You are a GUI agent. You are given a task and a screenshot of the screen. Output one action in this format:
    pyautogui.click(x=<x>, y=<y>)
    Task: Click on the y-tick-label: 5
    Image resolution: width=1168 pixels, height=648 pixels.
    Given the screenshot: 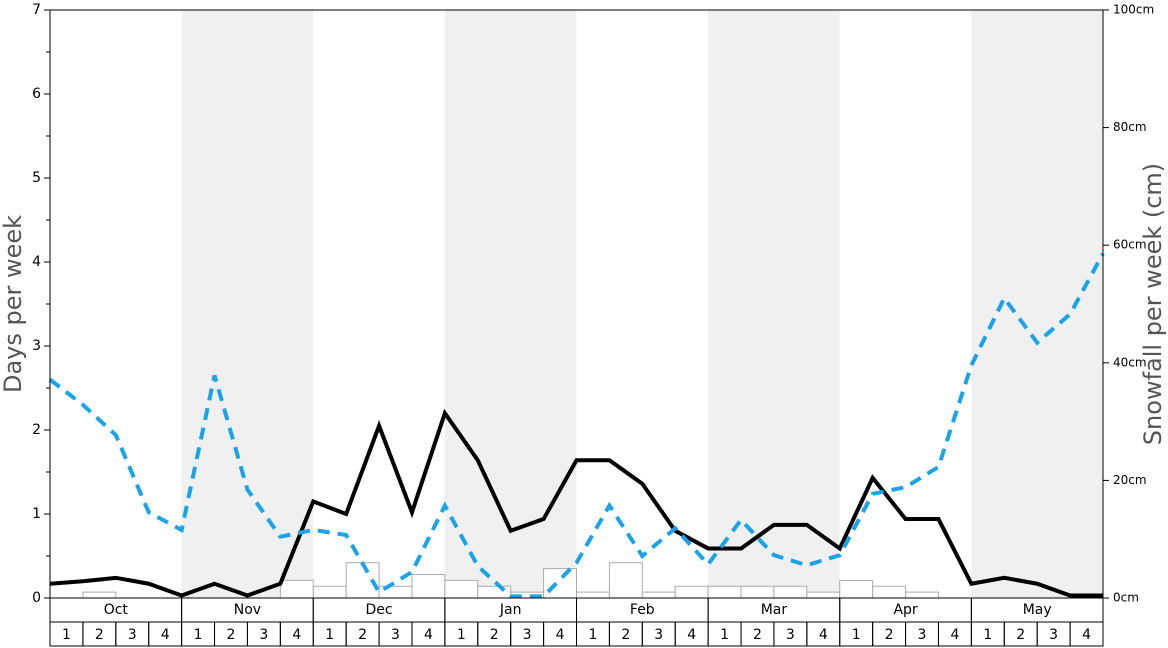 What is the action you would take?
    pyautogui.click(x=36, y=178)
    